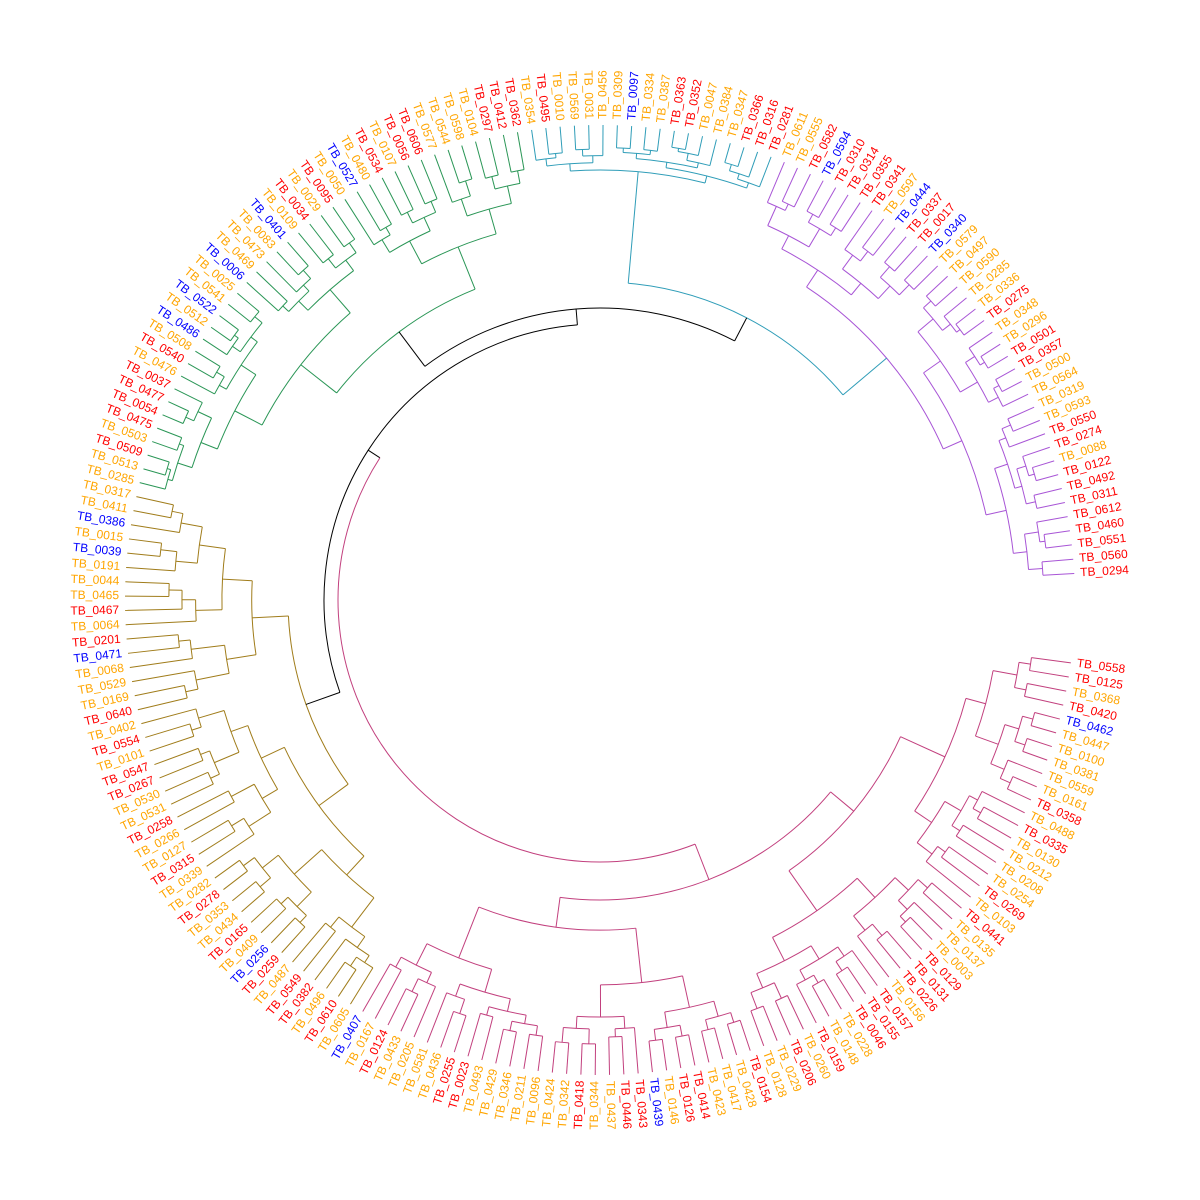 This screenshot has width=1200, height=1200. What do you see at coordinates (563, 1104) in the screenshot?
I see `tip-label: TB_0342` at bounding box center [563, 1104].